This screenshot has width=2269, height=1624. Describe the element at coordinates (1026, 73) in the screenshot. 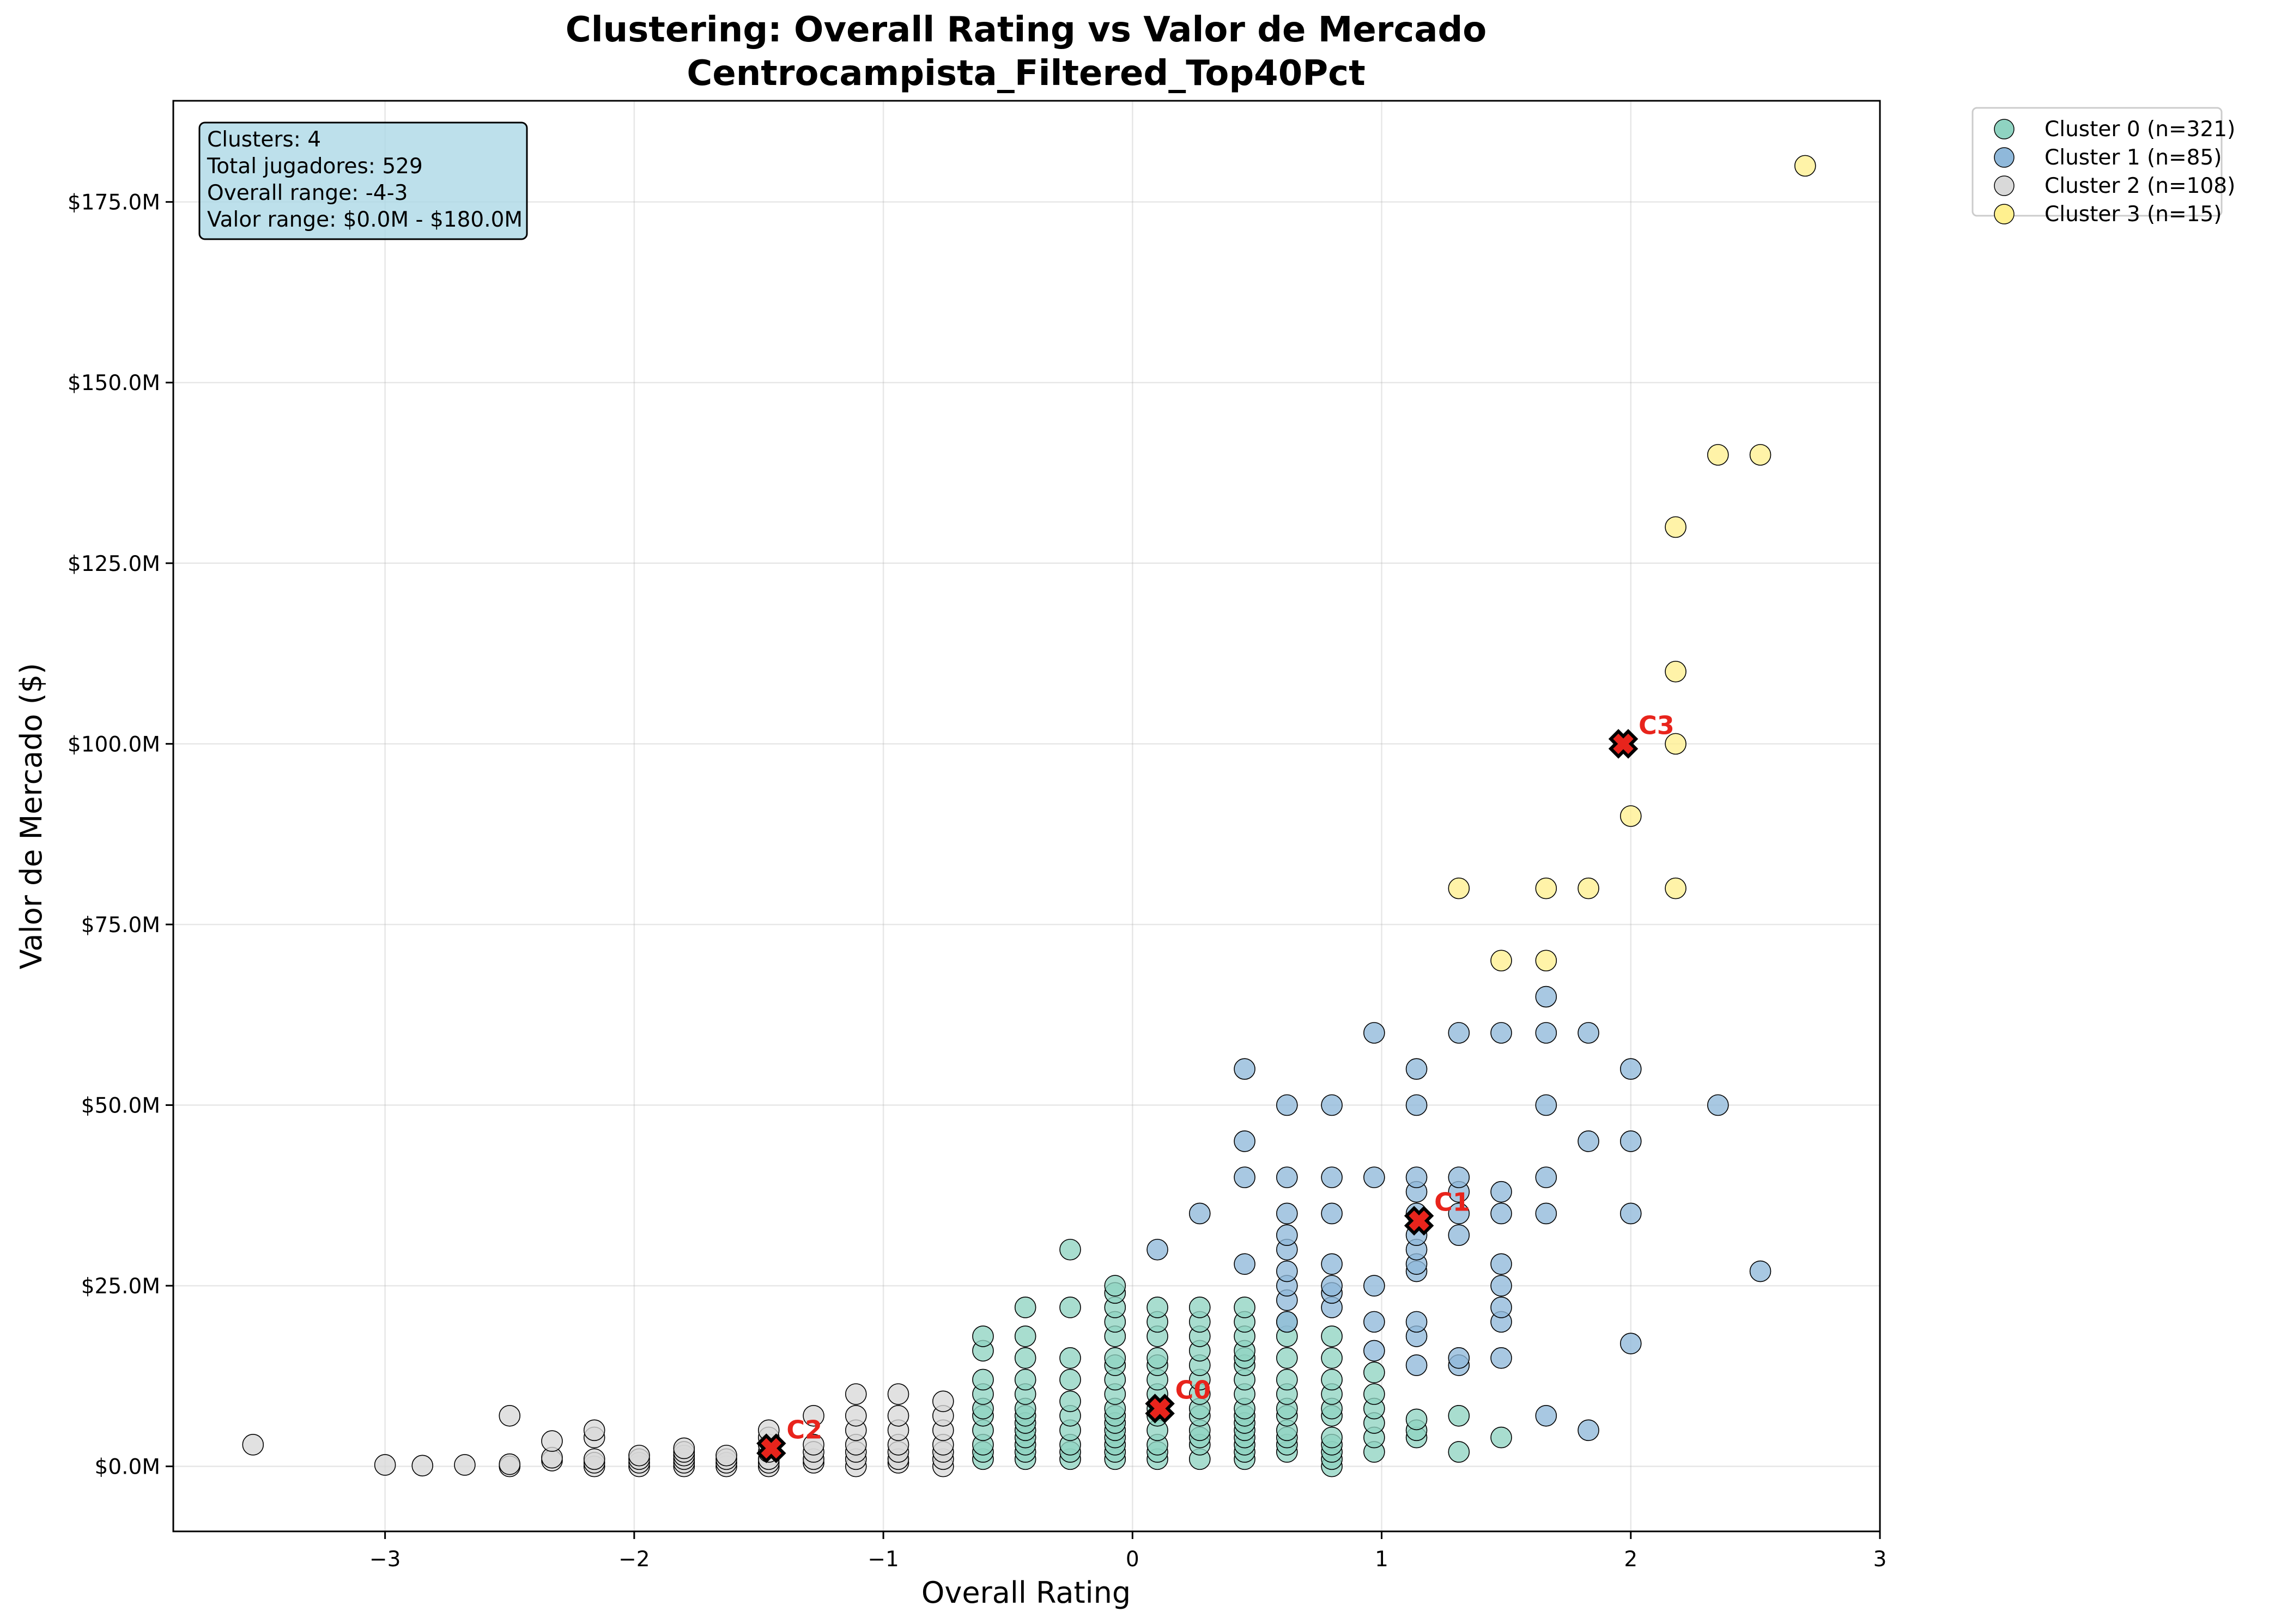

I see `chart-subtitle: Centrocampista_Filtered_Top40Pct` at that location.